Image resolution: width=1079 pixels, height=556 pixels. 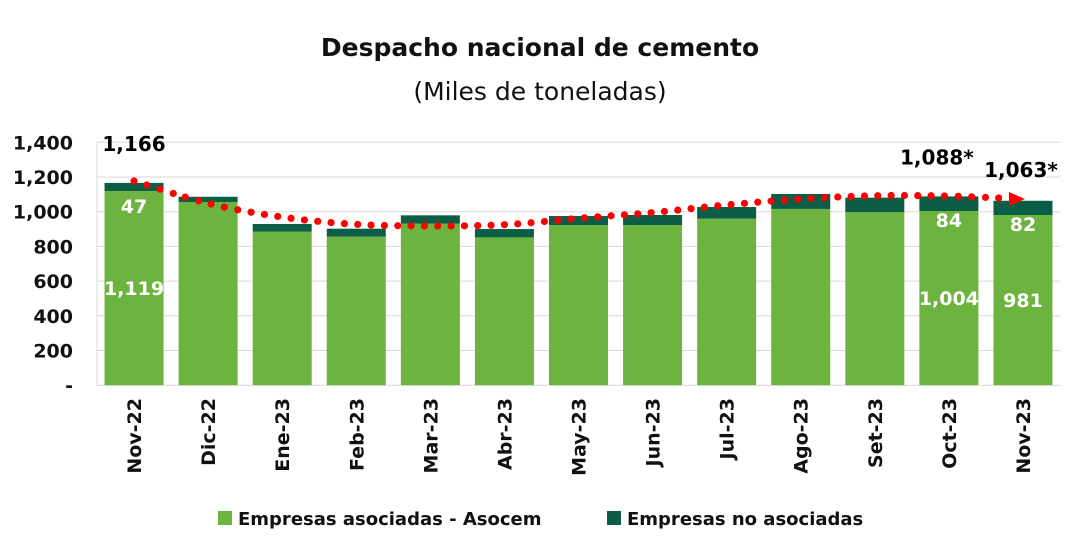 I want to click on data-label: 1,063*, so click(x=1021, y=170).